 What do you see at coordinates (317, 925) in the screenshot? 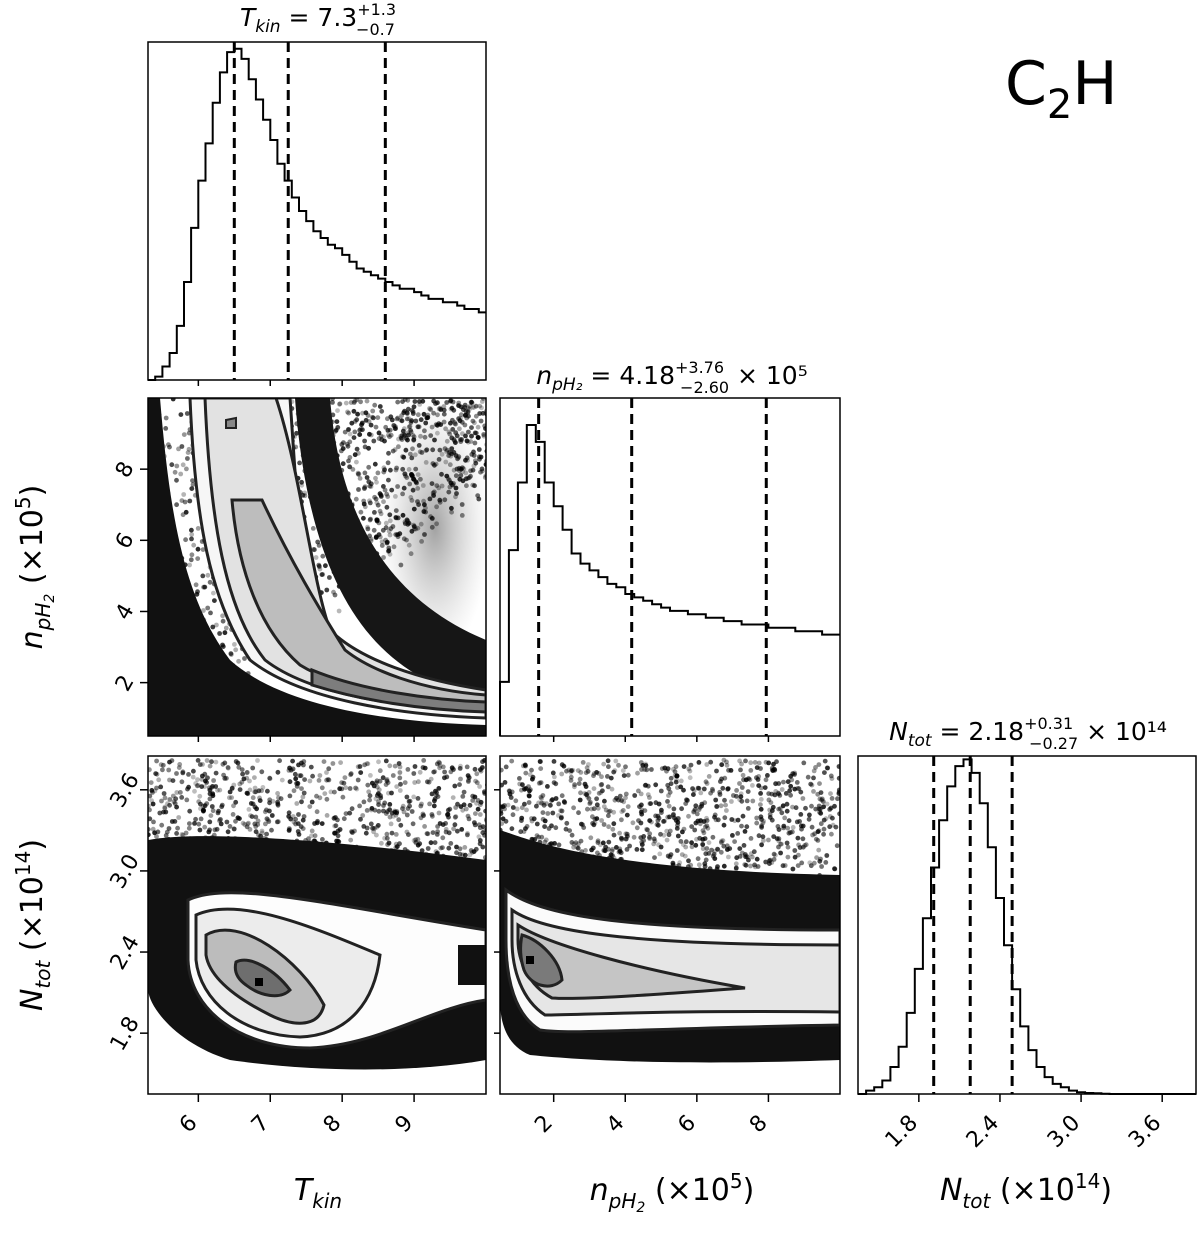
I see `pair-panel-tkin-ntot` at bounding box center [317, 925].